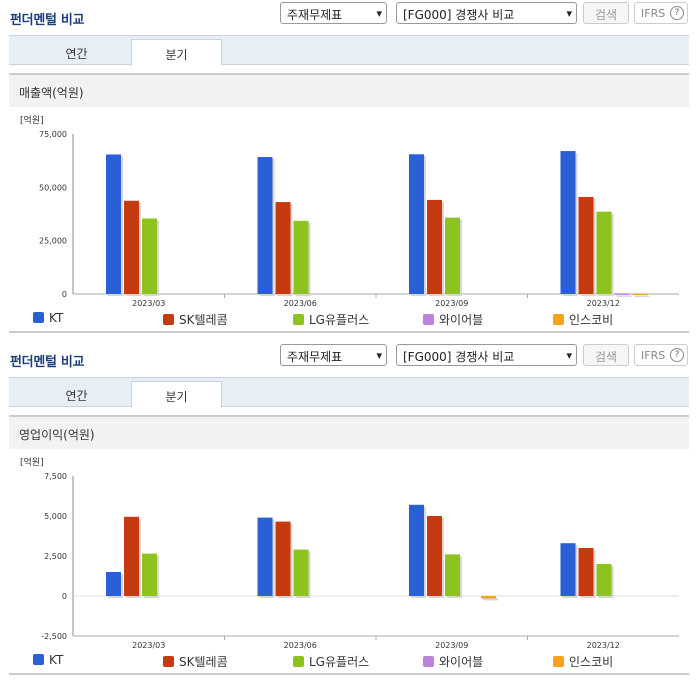 This screenshot has height=684, width=696. Describe the element at coordinates (55, 516) in the screenshot. I see `y-tick-label: 5,000` at that location.